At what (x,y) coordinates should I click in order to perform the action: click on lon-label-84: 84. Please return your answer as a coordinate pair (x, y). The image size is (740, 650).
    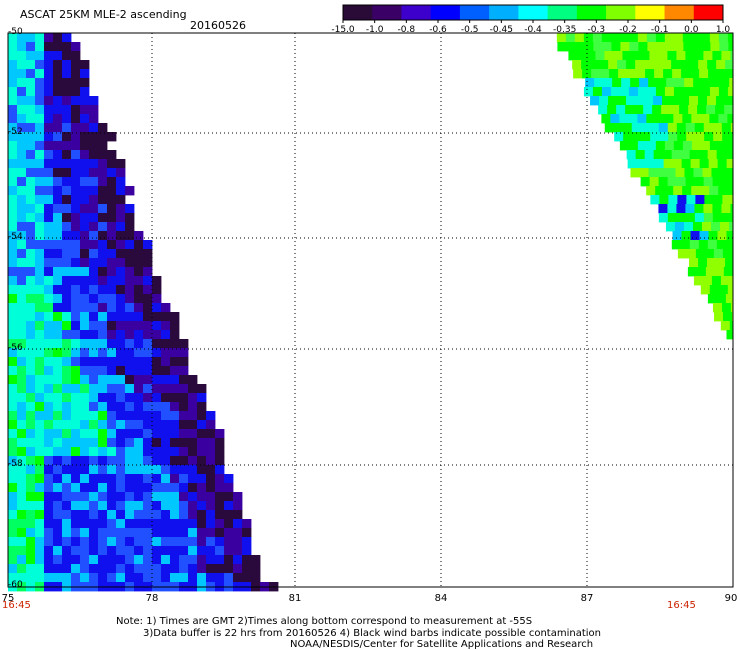
    Looking at the image, I should click on (441, 598).